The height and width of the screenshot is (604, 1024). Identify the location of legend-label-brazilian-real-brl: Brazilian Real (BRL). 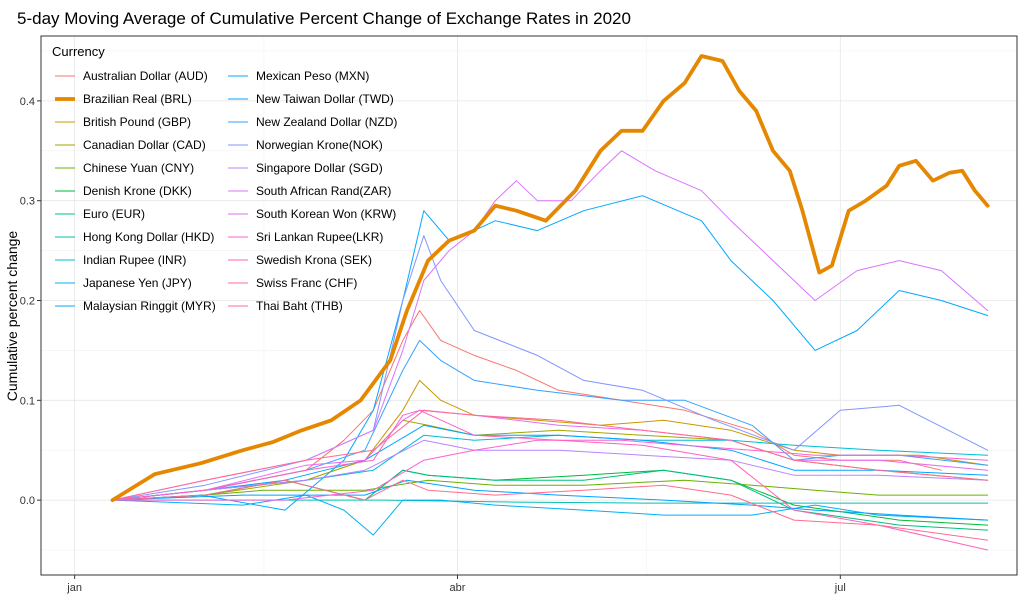
(137, 99).